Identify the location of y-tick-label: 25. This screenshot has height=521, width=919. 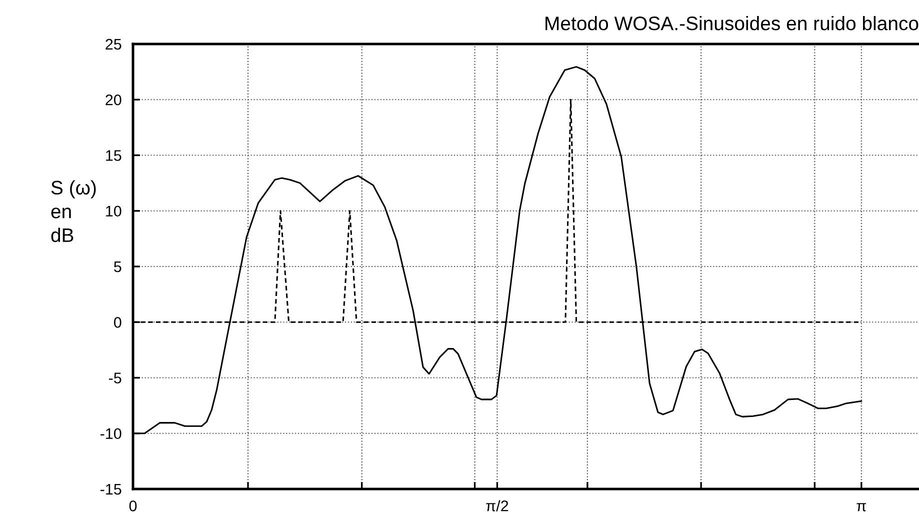
(114, 44).